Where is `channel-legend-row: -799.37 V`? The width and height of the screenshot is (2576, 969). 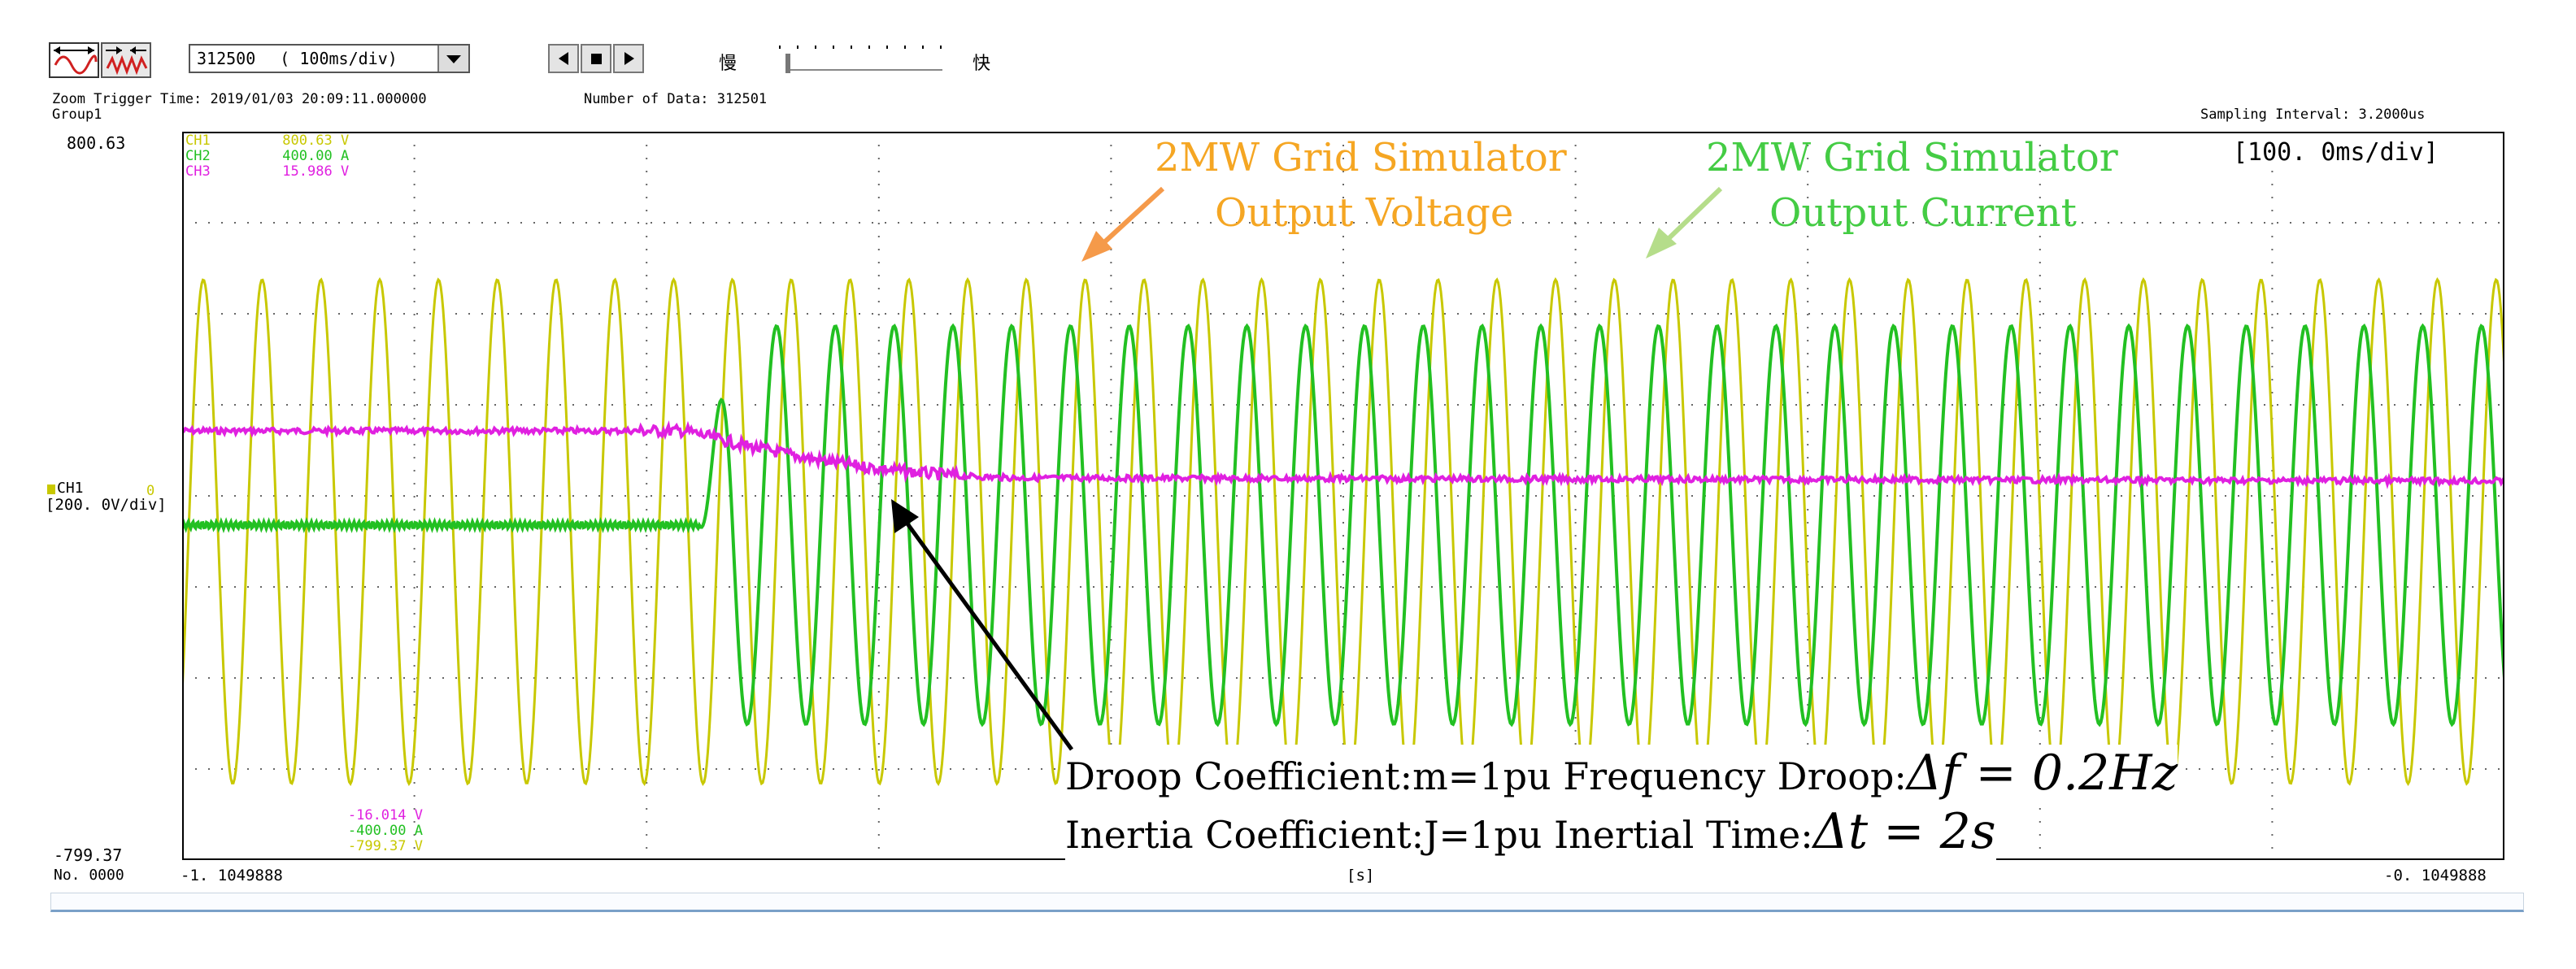
channel-legend-row: -799.37 V is located at coordinates (362, 846).